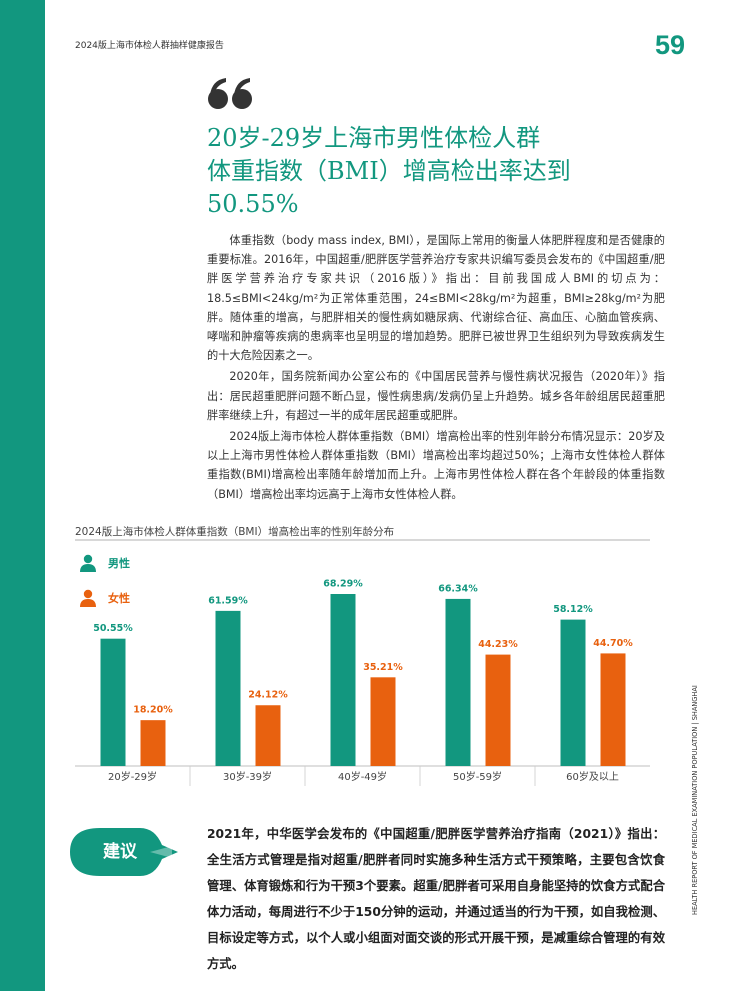  Describe the element at coordinates (498, 644) in the screenshot. I see `value-label: 44.23%` at that location.